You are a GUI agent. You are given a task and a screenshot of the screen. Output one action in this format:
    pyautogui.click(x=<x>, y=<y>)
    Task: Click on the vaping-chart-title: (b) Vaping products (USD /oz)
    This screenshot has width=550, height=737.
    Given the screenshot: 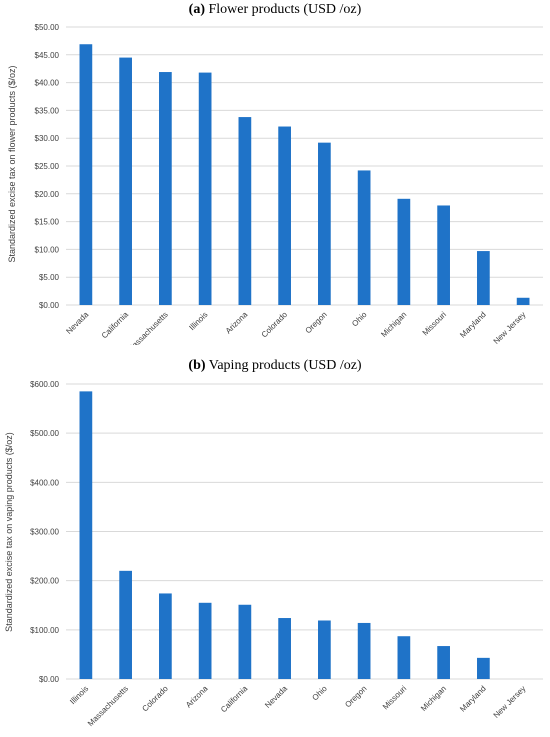 What is the action you would take?
    pyautogui.click(x=275, y=366)
    